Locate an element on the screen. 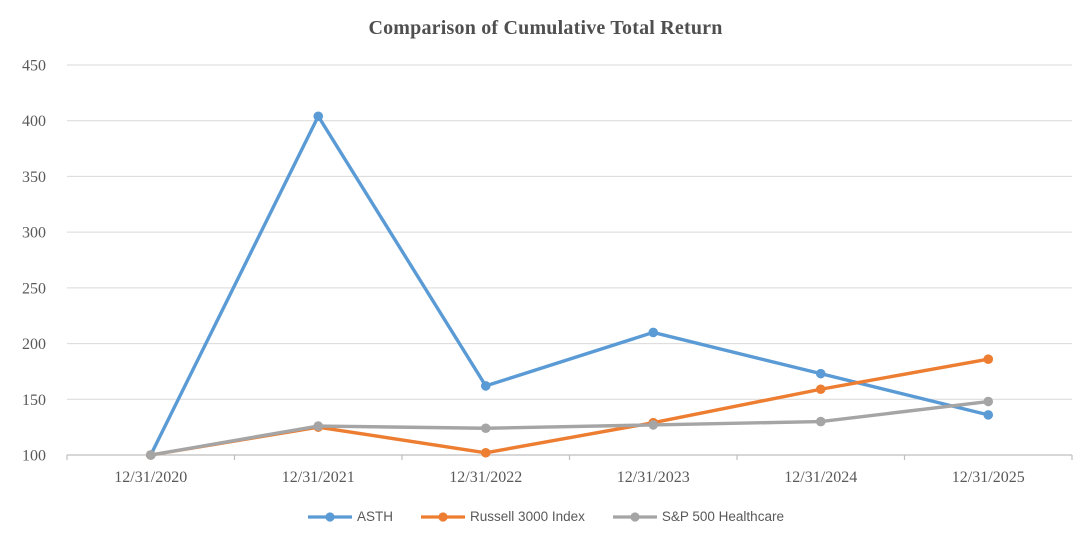  x-axis-label: 12/31/2022 is located at coordinates (485, 477).